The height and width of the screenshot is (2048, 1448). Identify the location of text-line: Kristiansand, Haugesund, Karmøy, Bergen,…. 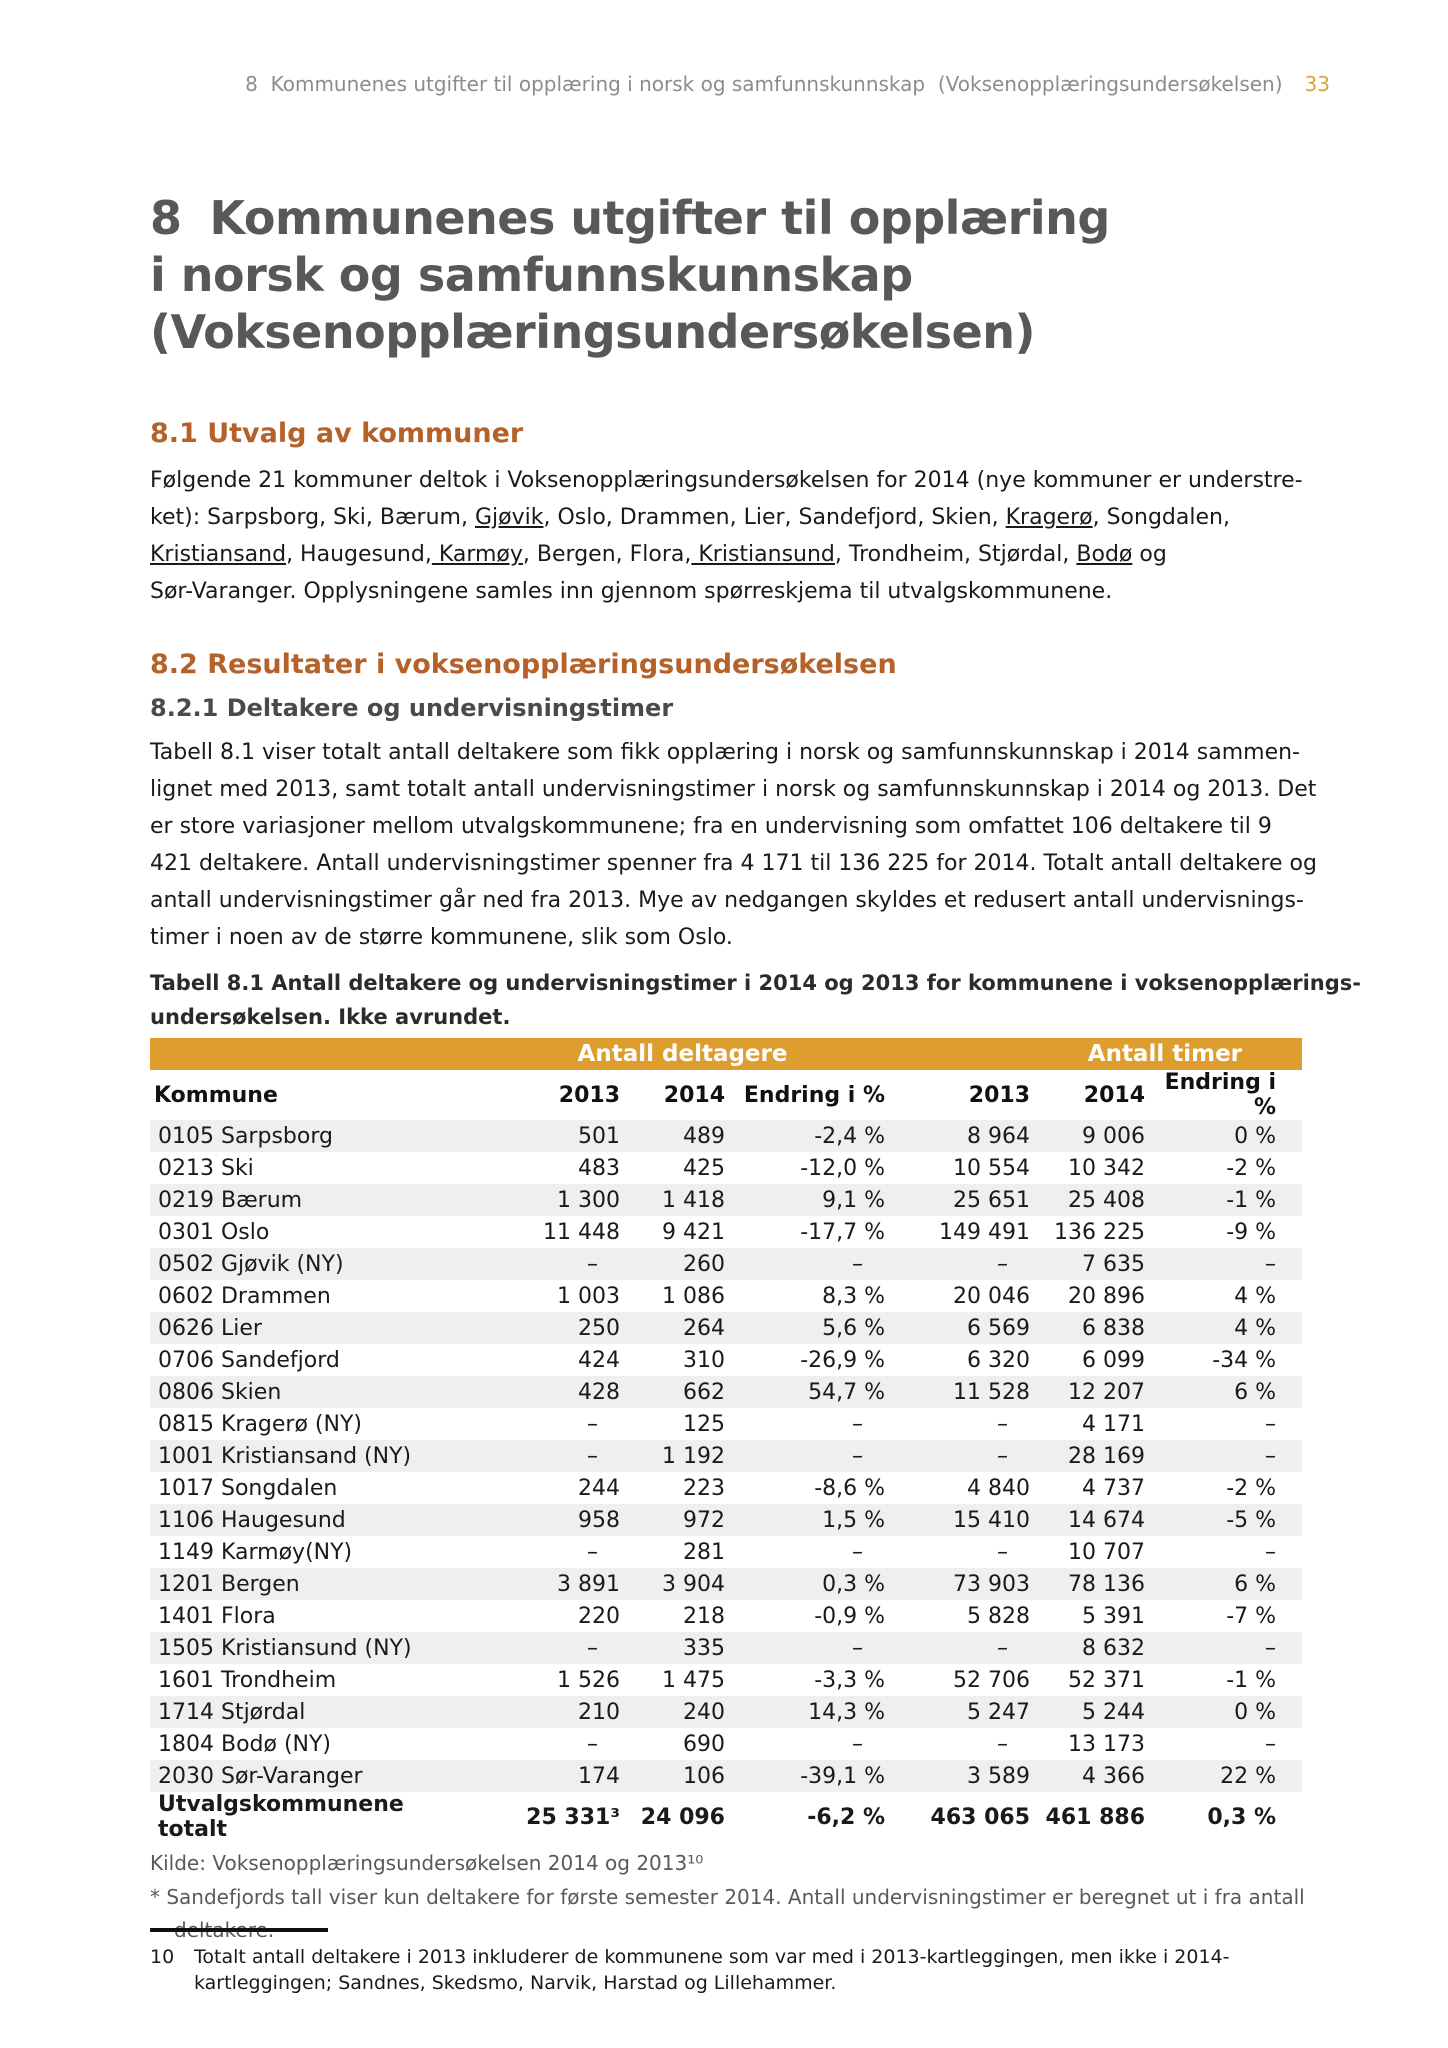
(658, 554).